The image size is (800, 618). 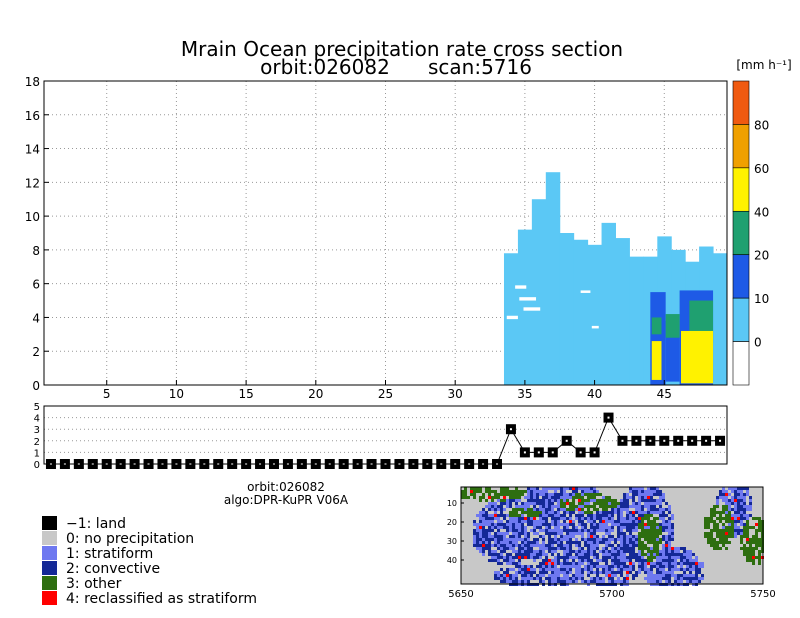 I want to click on scan-title: scan:5716, so click(x=480, y=67).